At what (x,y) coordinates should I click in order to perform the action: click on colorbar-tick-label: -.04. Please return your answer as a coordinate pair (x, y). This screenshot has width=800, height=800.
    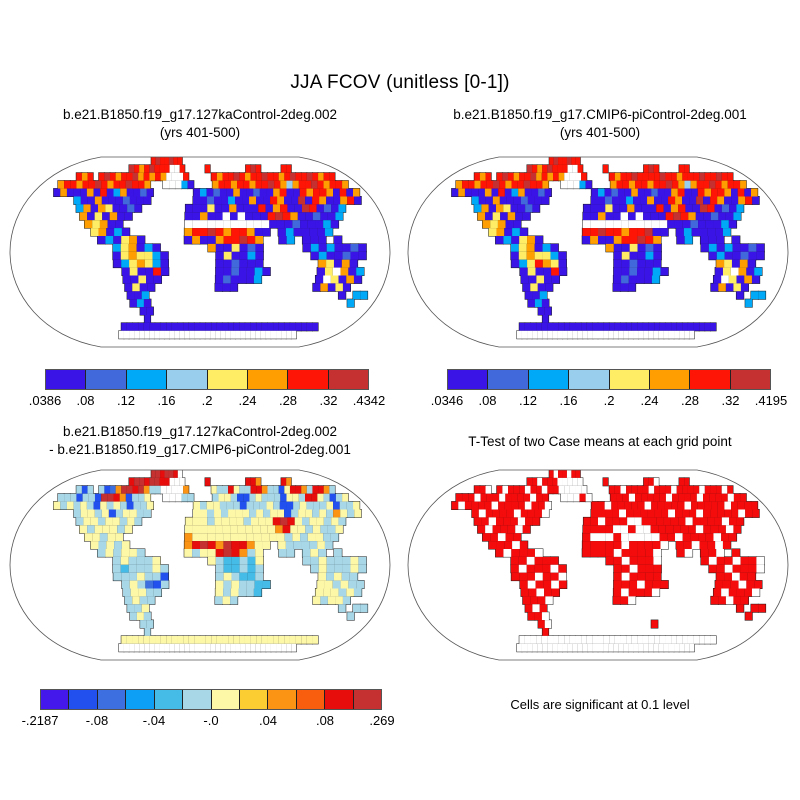
    Looking at the image, I should click on (154, 720).